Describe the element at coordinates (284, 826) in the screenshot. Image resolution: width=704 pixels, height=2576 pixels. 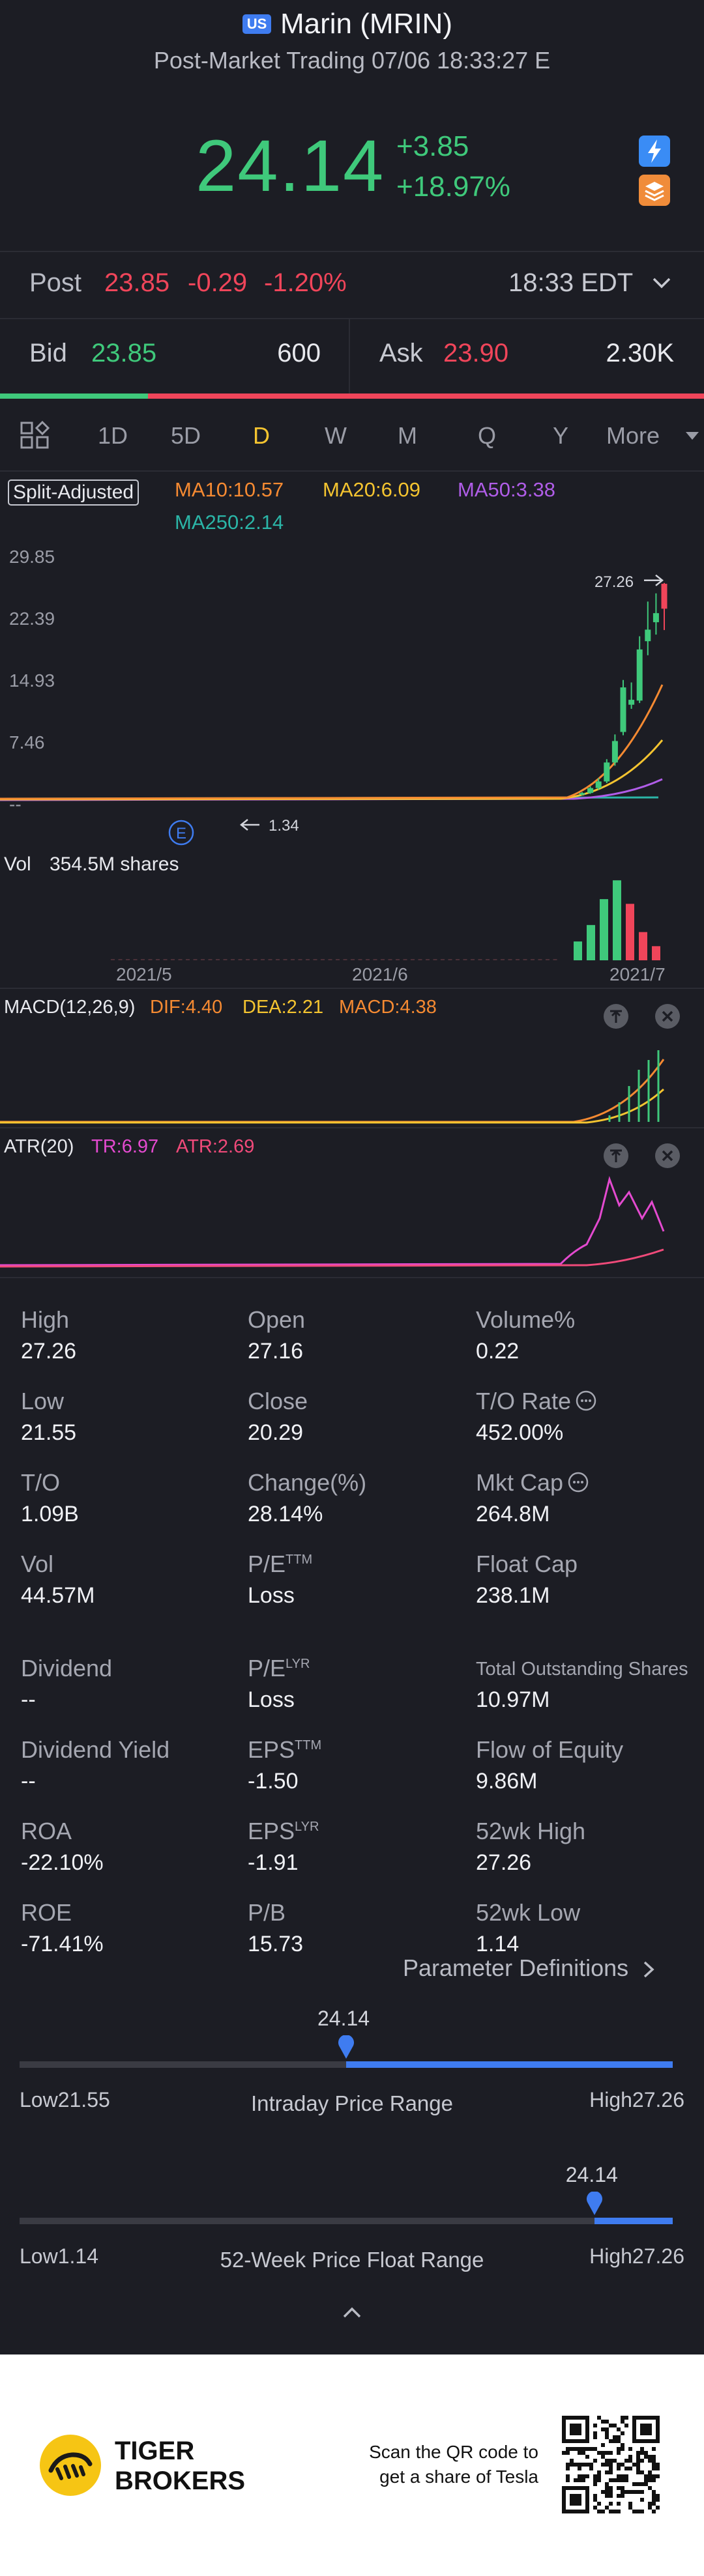
I see `low-annotation: 1.34` at that location.